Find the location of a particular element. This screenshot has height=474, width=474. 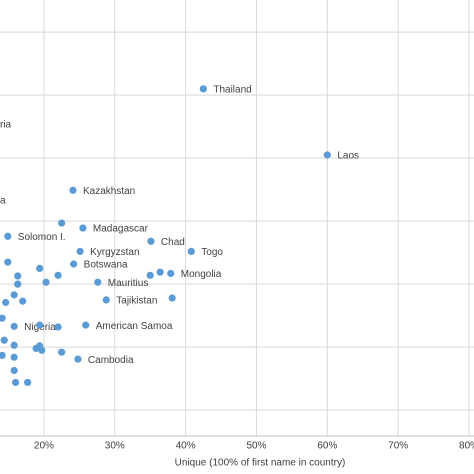

point-label: Cambodia is located at coordinates (111, 360).